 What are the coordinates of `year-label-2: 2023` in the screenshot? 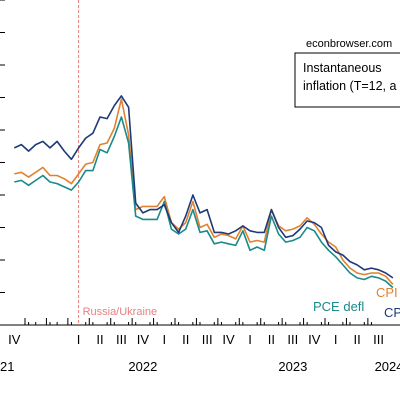 It's located at (292, 366).